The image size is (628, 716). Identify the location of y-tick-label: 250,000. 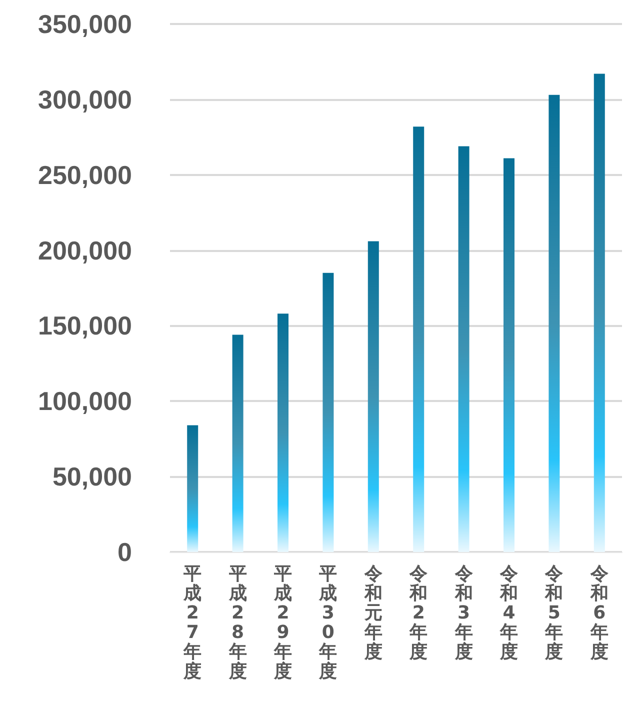
(85, 175).